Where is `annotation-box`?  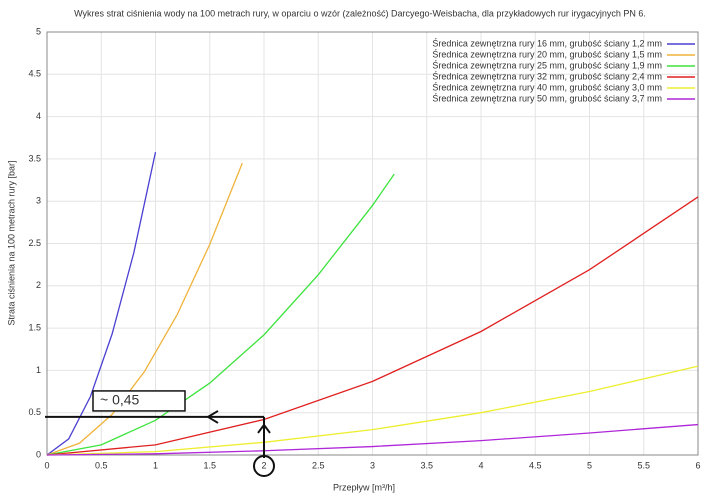
annotation-box is located at coordinates (139, 401).